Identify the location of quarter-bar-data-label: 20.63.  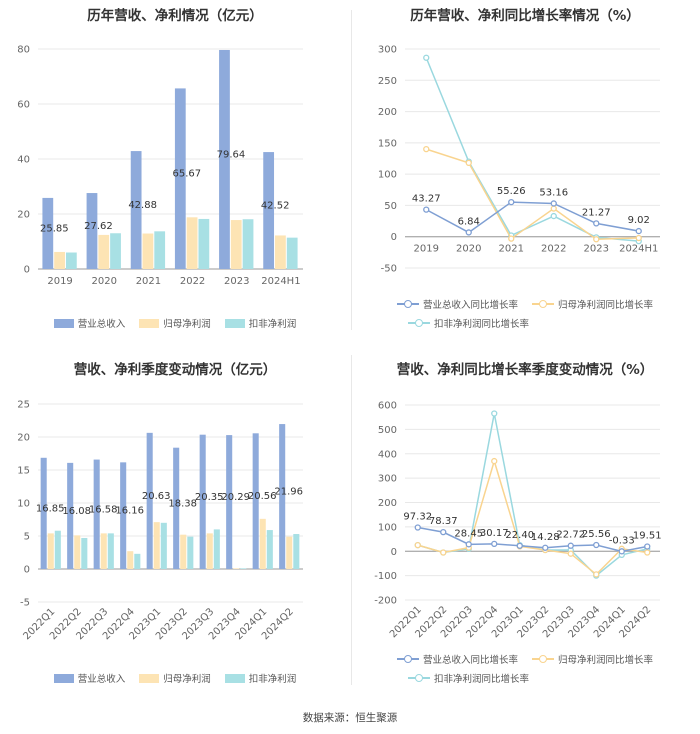
(156, 496).